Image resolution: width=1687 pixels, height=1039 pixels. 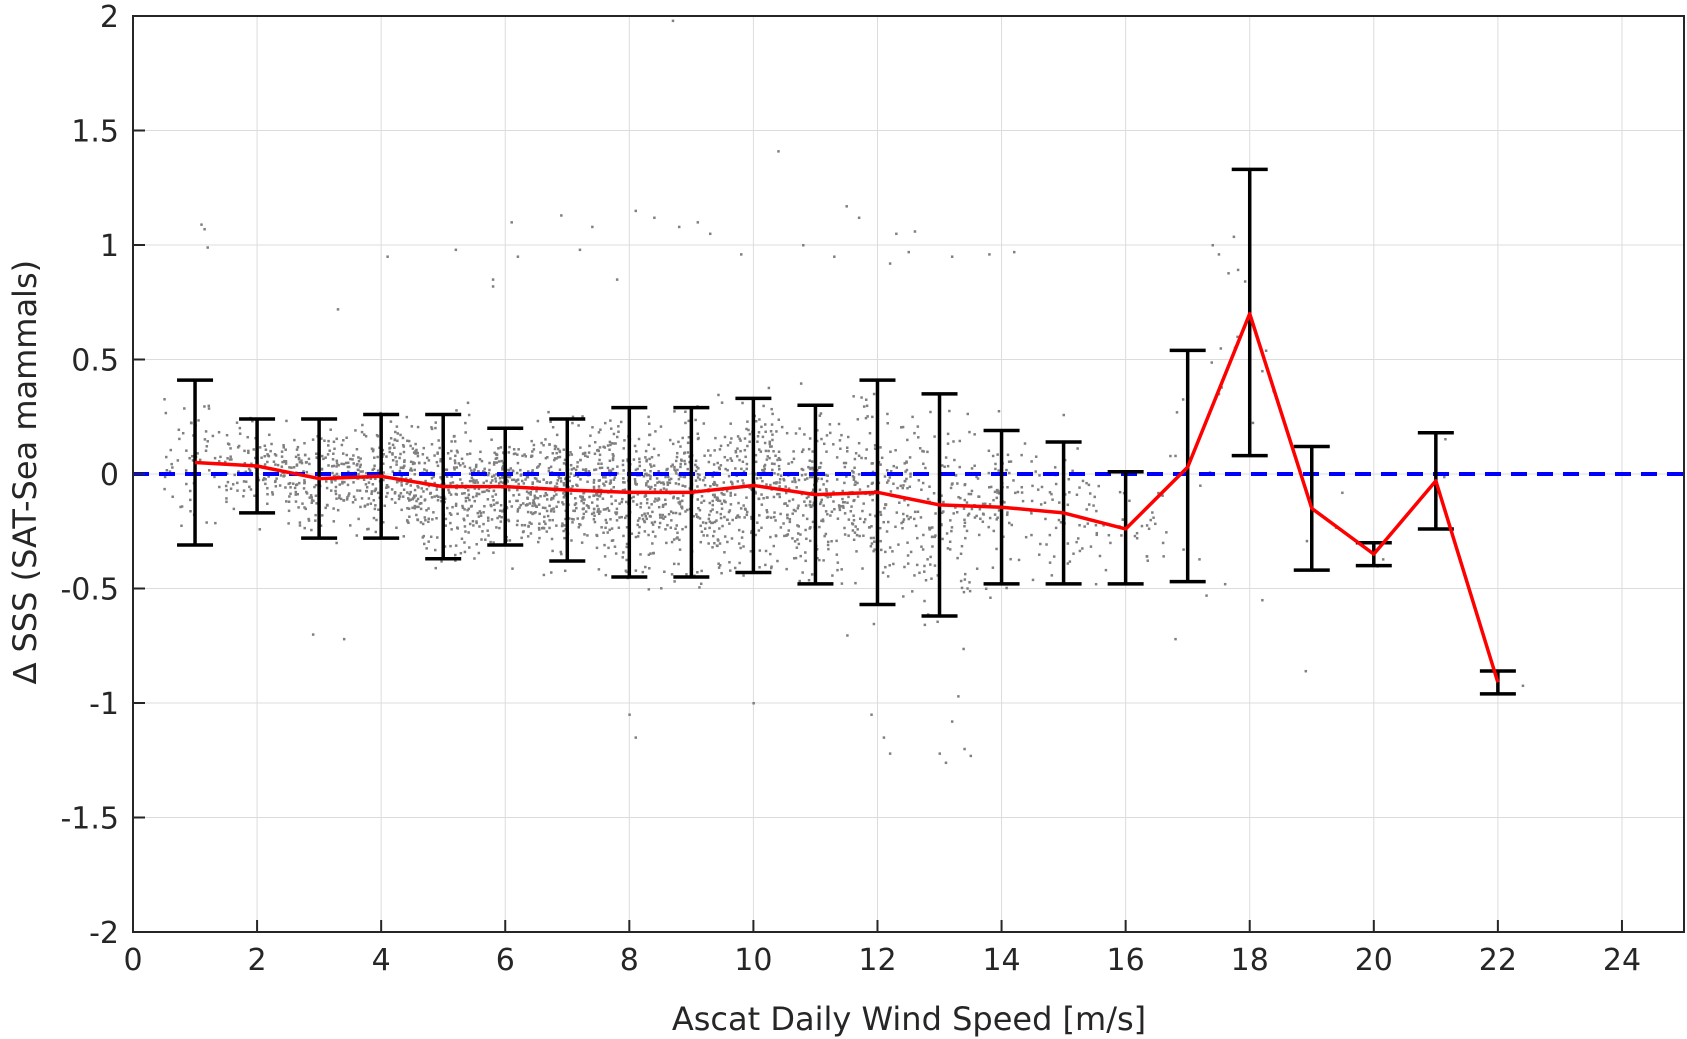 What do you see at coordinates (844, 528) in the screenshot?
I see `scatter-point-2096` at bounding box center [844, 528].